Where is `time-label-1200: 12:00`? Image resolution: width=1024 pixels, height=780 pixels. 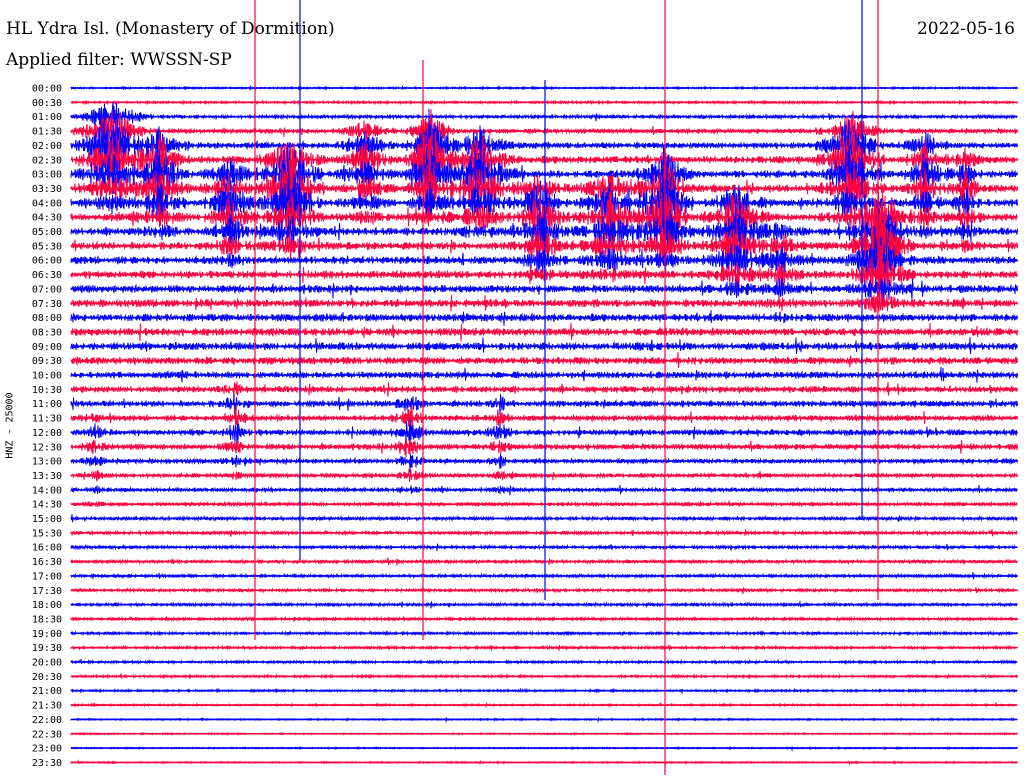
time-label-1200: 12:00 is located at coordinates (47, 433).